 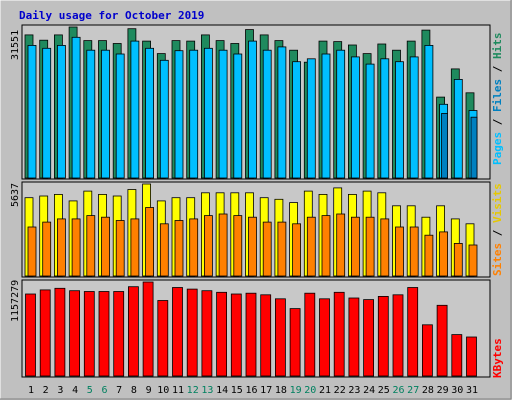 What do you see at coordinates (325, 390) in the screenshot?
I see `x-tick-label: 21` at bounding box center [325, 390].